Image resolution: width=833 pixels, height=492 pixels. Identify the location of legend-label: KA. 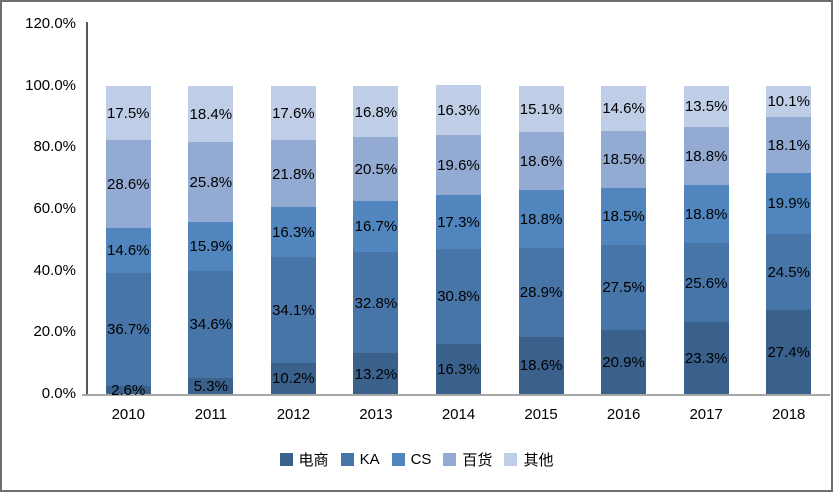
(369, 459).